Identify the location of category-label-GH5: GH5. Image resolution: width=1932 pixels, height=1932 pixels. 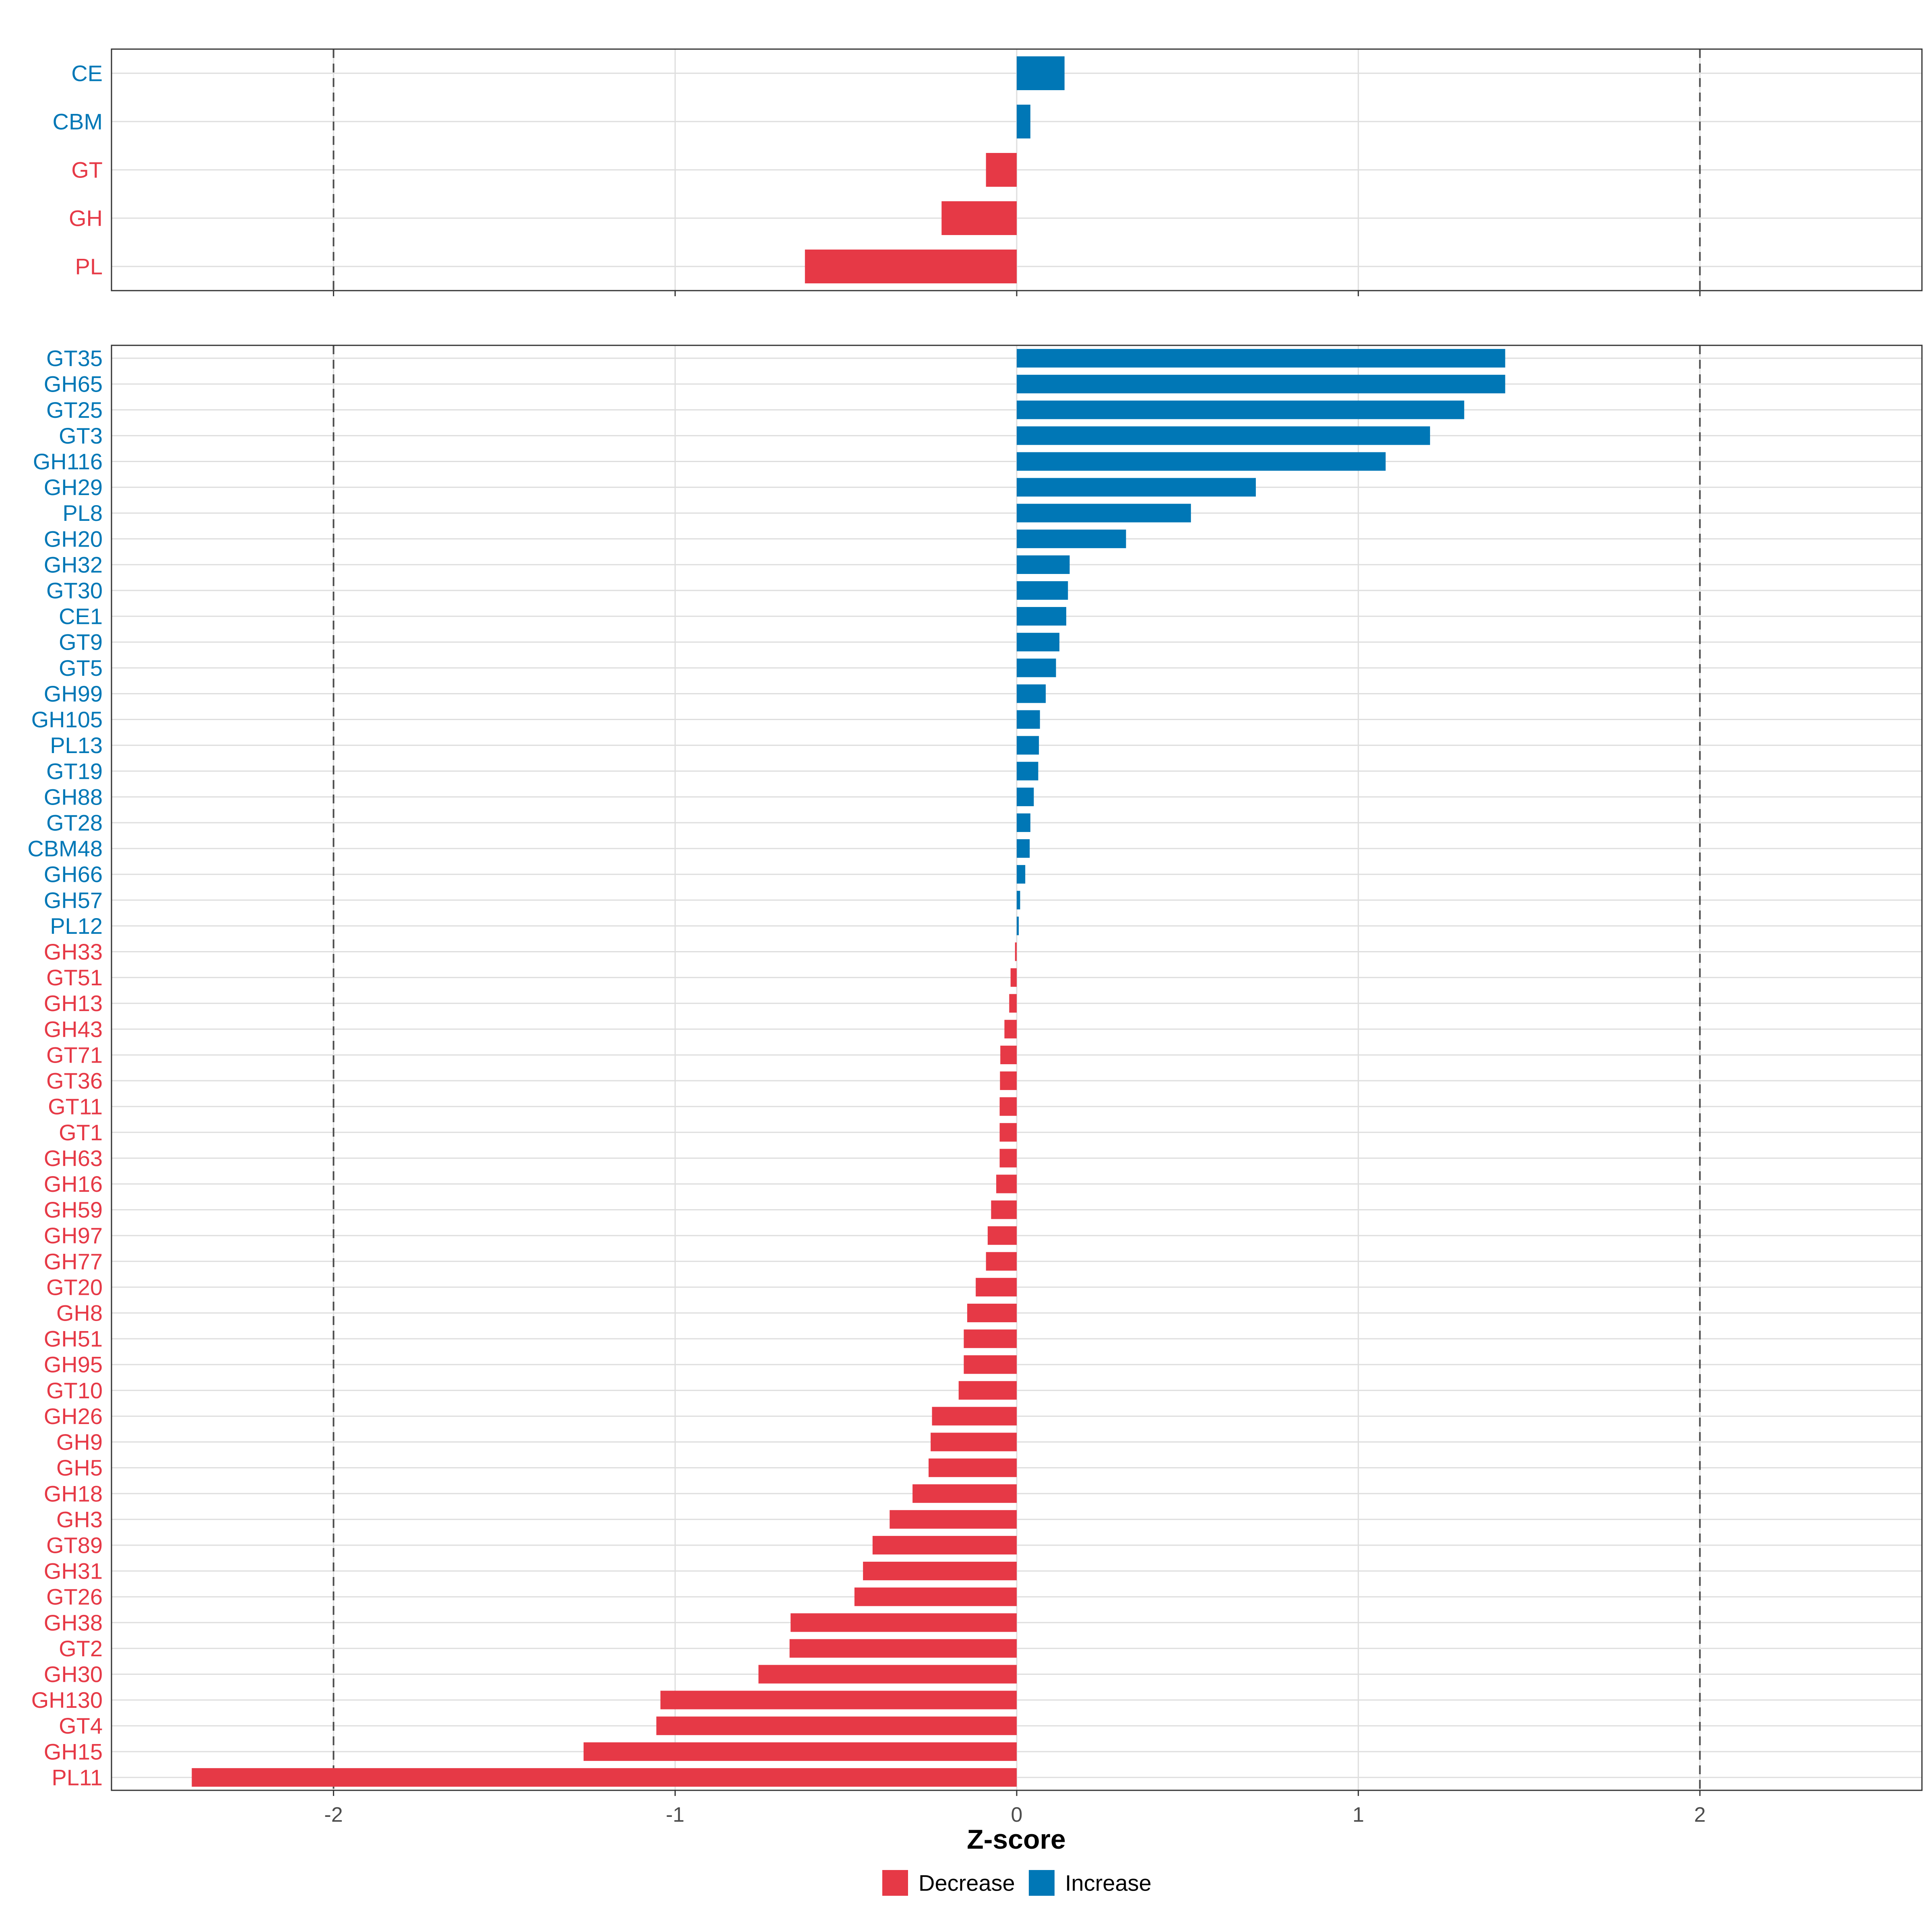
(79, 1467).